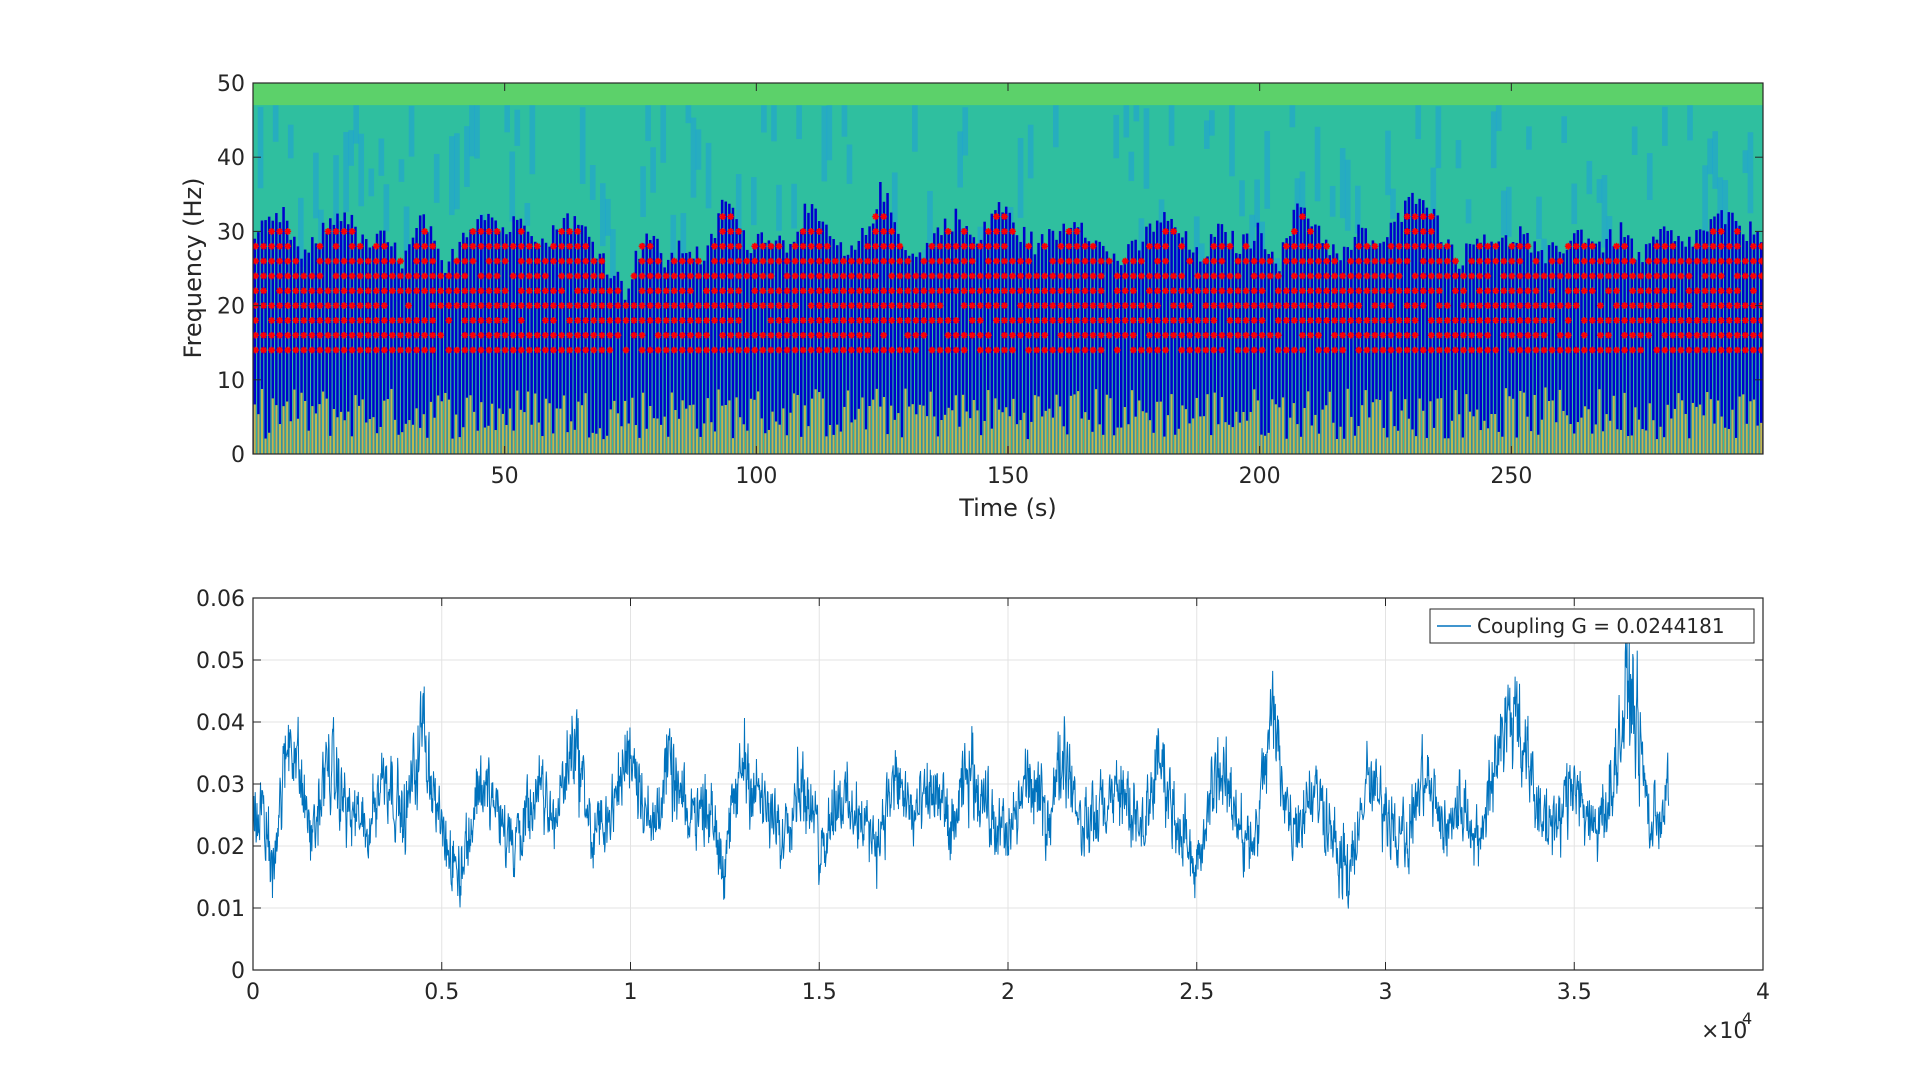 Image resolution: width=1920 pixels, height=1074 pixels. Describe the element at coordinates (1592, 626) in the screenshot. I see `legend: Coupling G = 0.0244181` at that location.